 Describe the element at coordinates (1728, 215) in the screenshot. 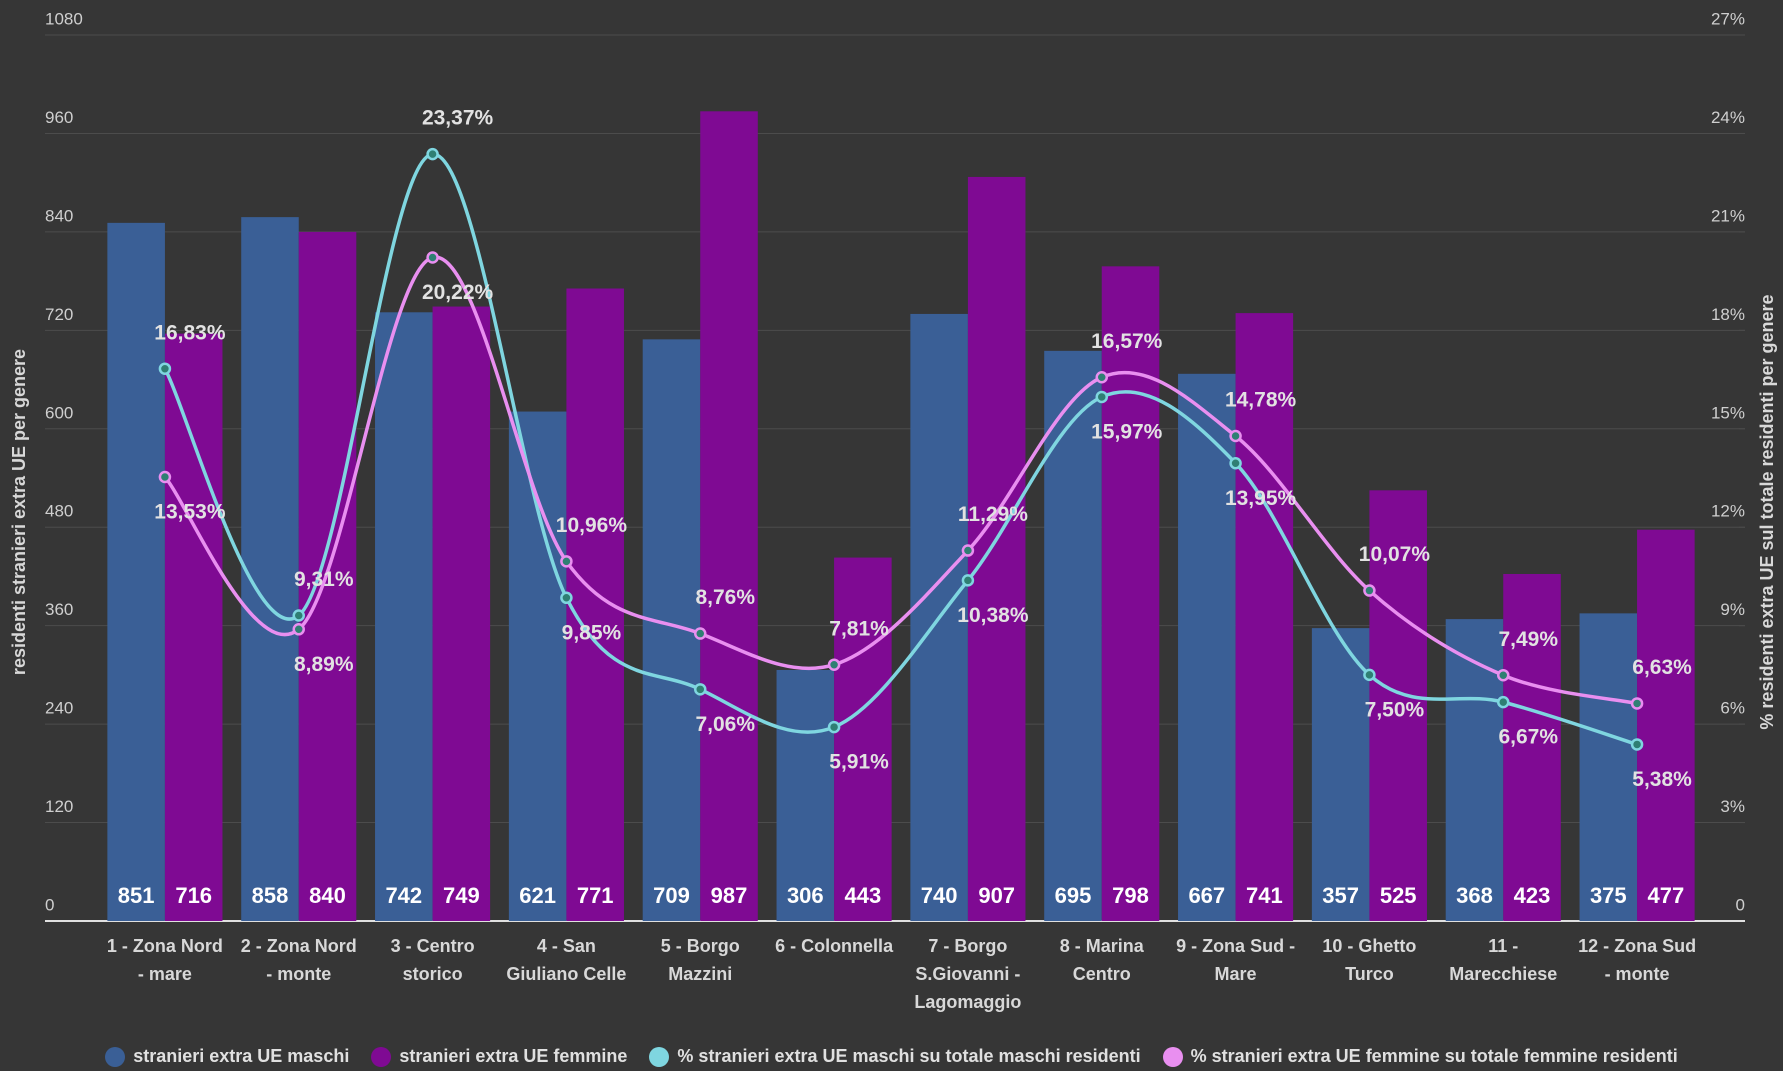

I see `y2-tick-label: 21%` at that location.